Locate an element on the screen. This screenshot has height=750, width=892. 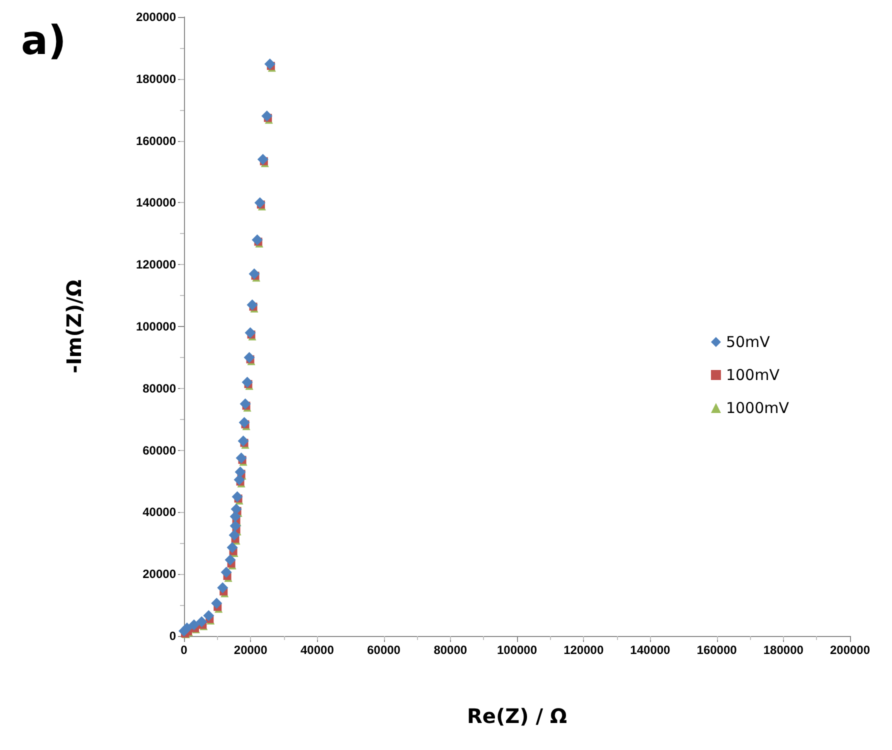
x-tick-label: 180000 is located at coordinates (783, 650).